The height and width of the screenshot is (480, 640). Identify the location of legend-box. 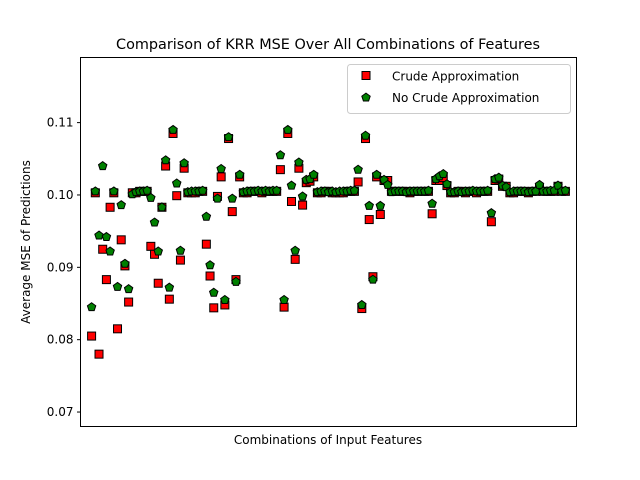
(459, 89).